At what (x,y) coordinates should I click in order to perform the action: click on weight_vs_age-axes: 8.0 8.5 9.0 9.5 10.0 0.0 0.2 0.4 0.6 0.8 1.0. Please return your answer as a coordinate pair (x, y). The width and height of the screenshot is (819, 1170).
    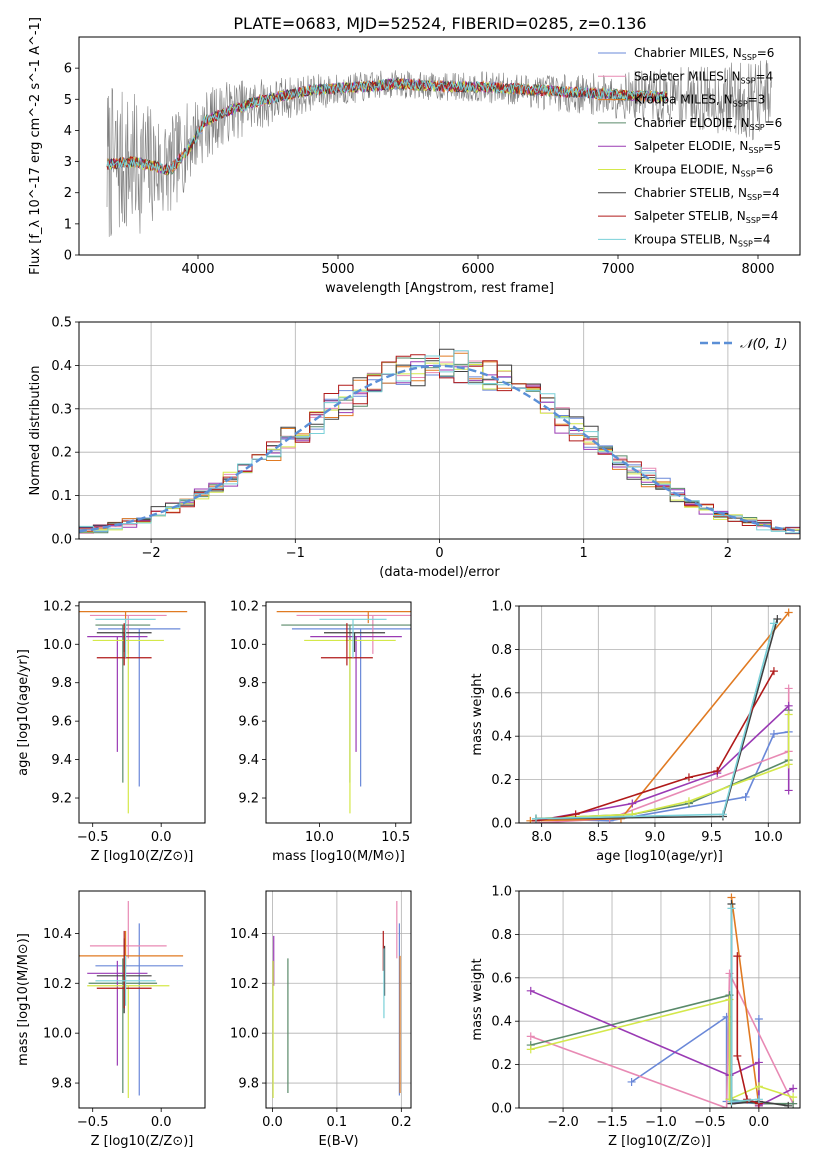
    Looking at the image, I should click on (645, 722).